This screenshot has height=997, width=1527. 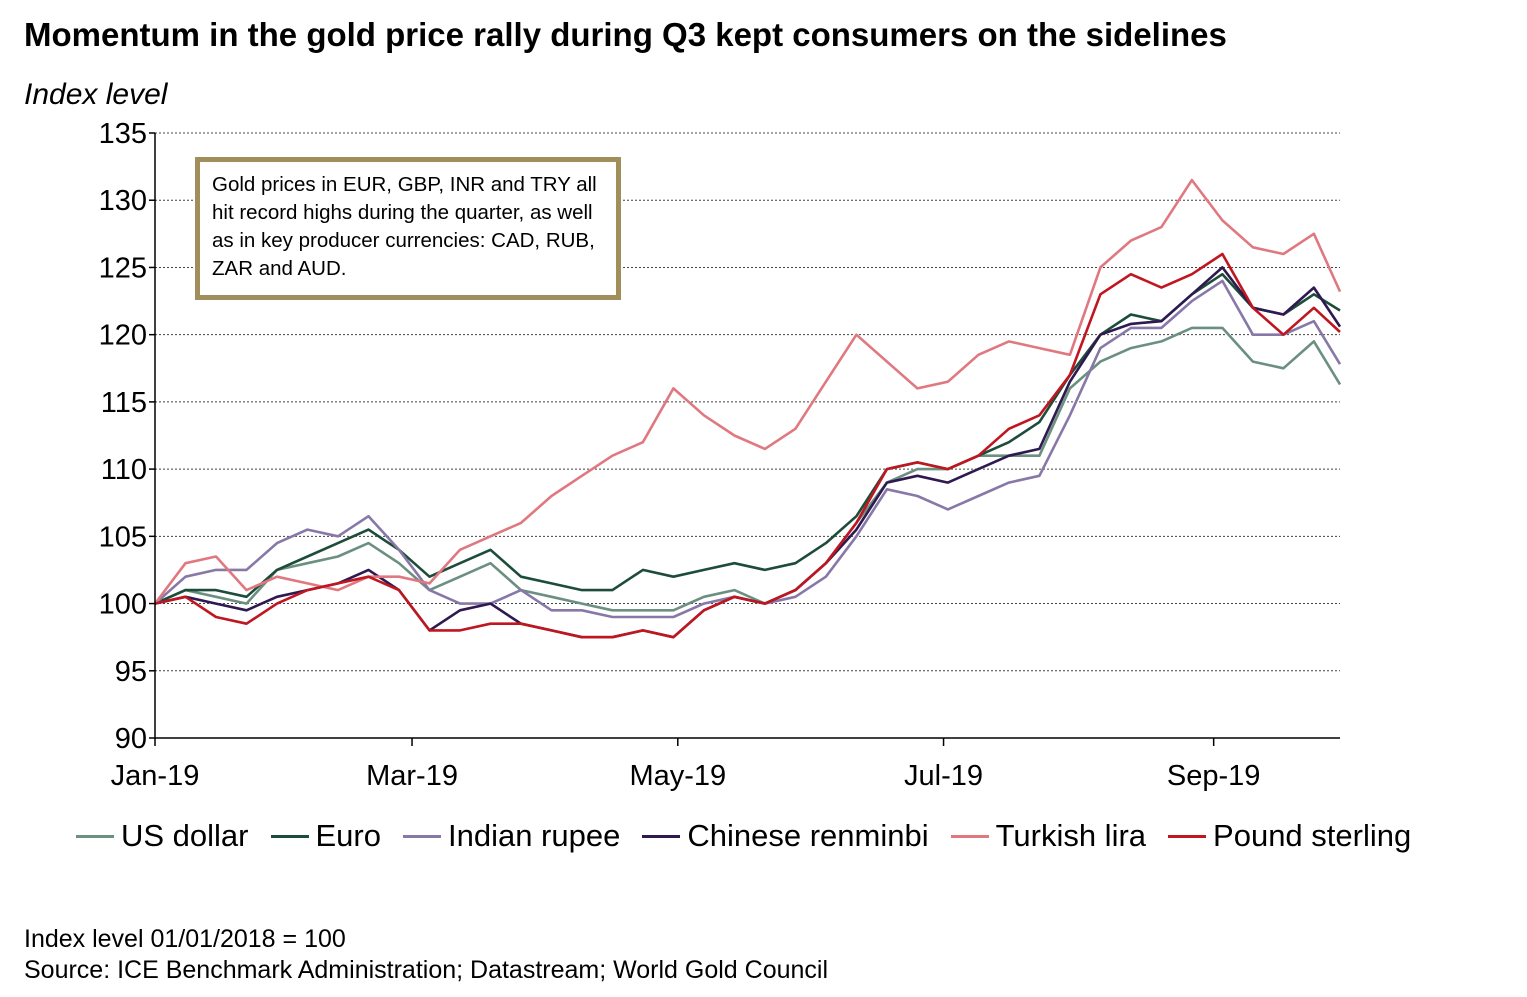 I want to click on y-tick-label: 95, so click(x=131, y=672).